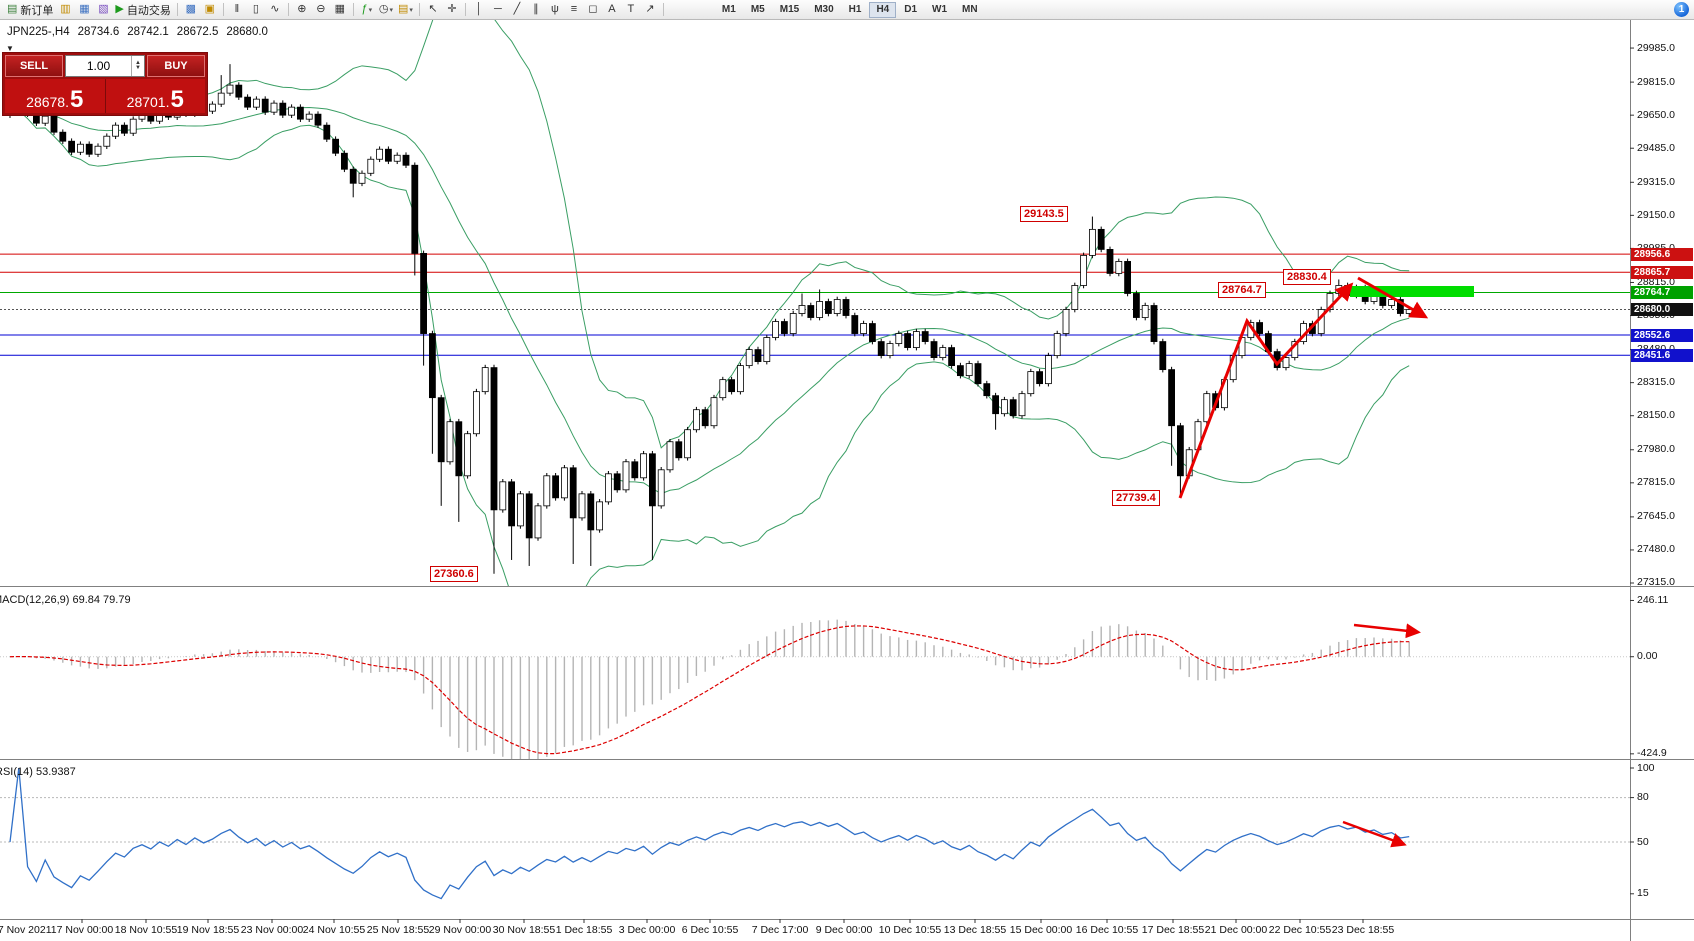 The image size is (1694, 941). Describe the element at coordinates (883, 9) in the screenshot. I see `timeframe-h4: H4` at that location.